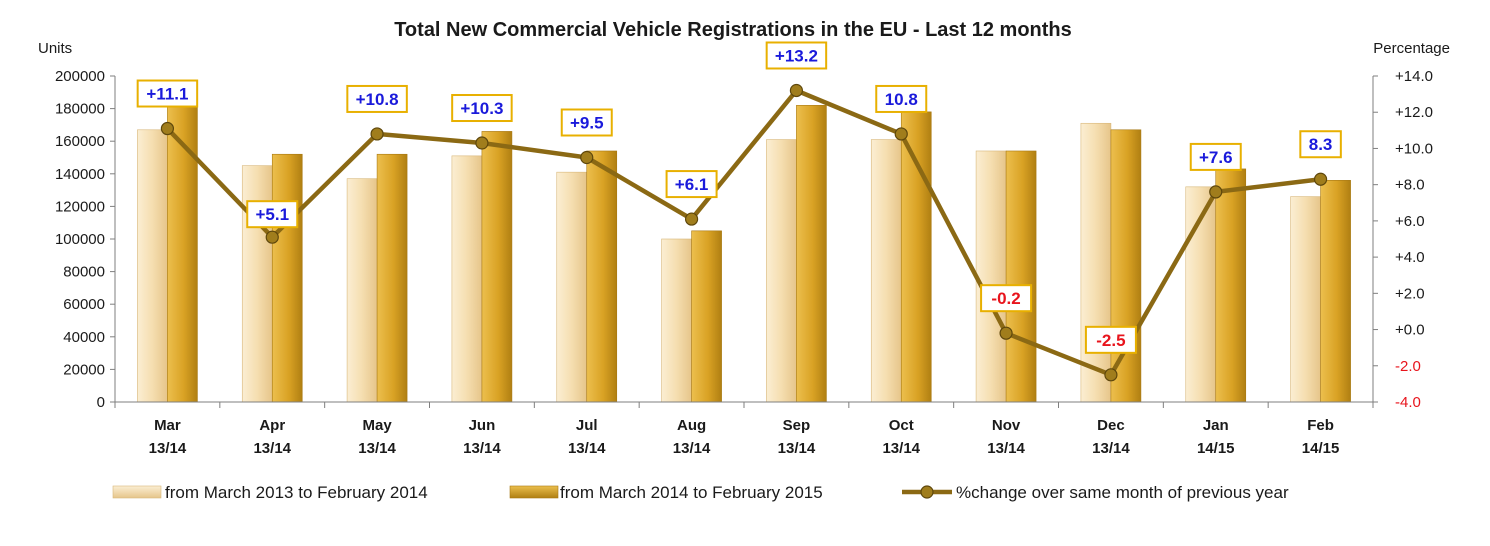  I want to click on left-tick-label: 160000, so click(80, 141).